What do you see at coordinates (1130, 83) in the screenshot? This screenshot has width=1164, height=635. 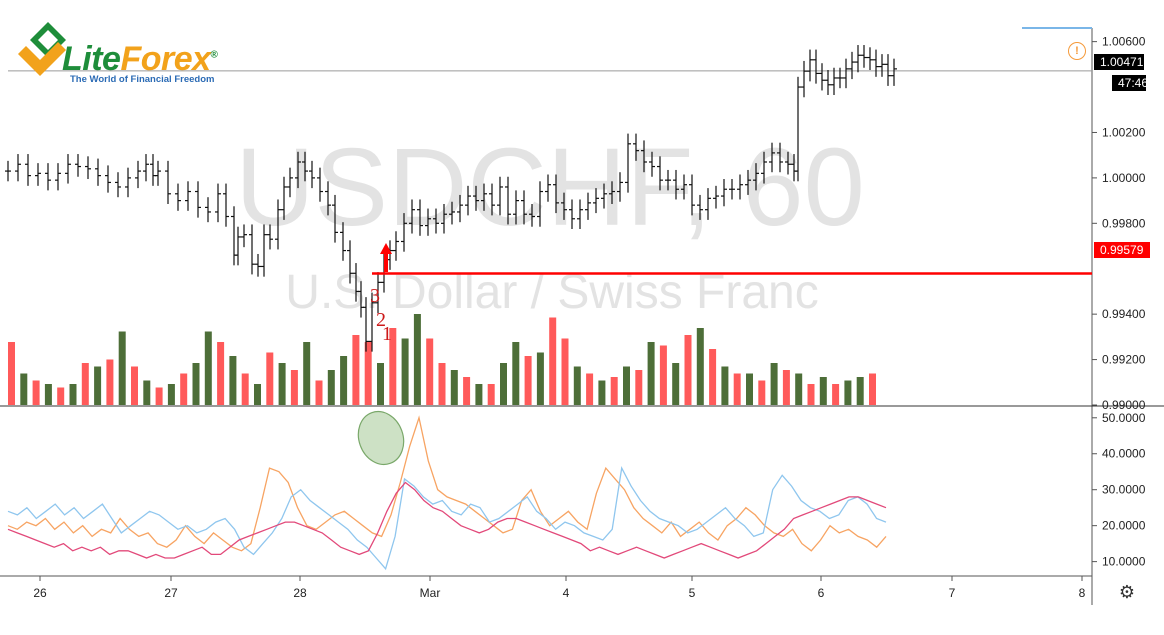 I see `countdown-tag: 47:46` at bounding box center [1130, 83].